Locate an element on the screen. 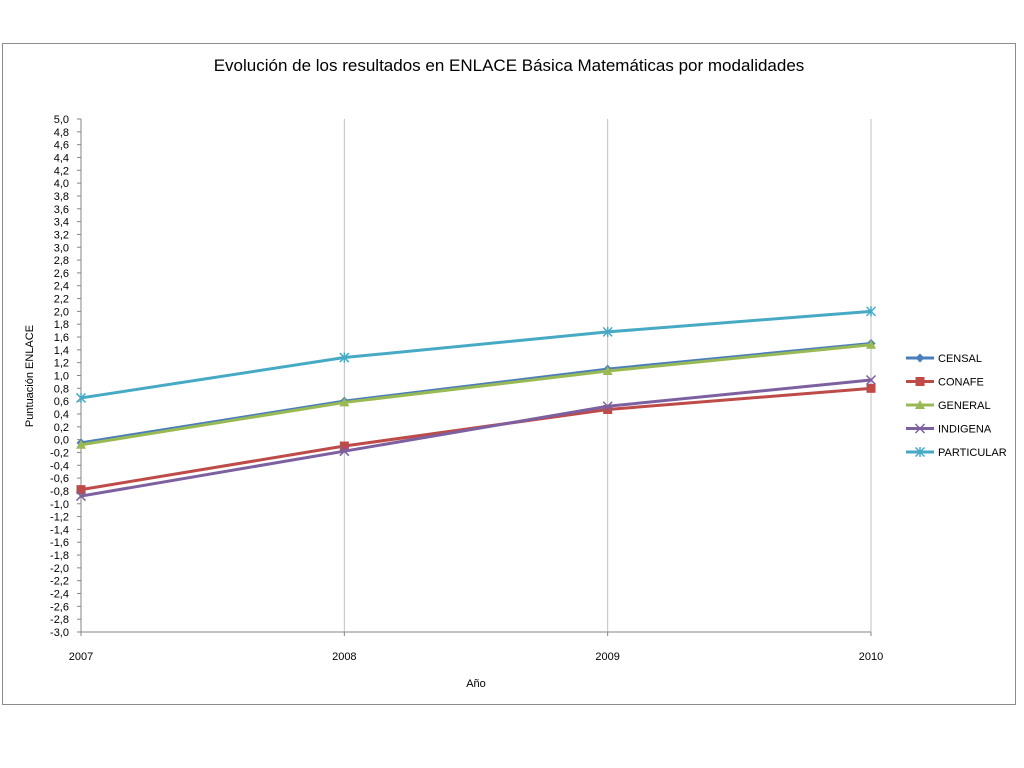 The height and width of the screenshot is (768, 1024). legend-label: INDIGENA is located at coordinates (965, 430).